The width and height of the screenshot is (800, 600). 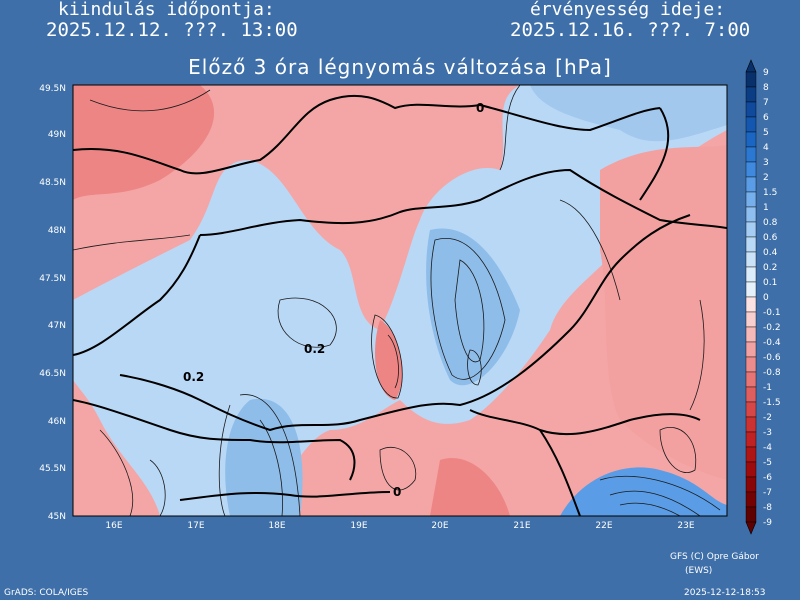 I want to click on lat-label: 46.5N, so click(x=52, y=374).